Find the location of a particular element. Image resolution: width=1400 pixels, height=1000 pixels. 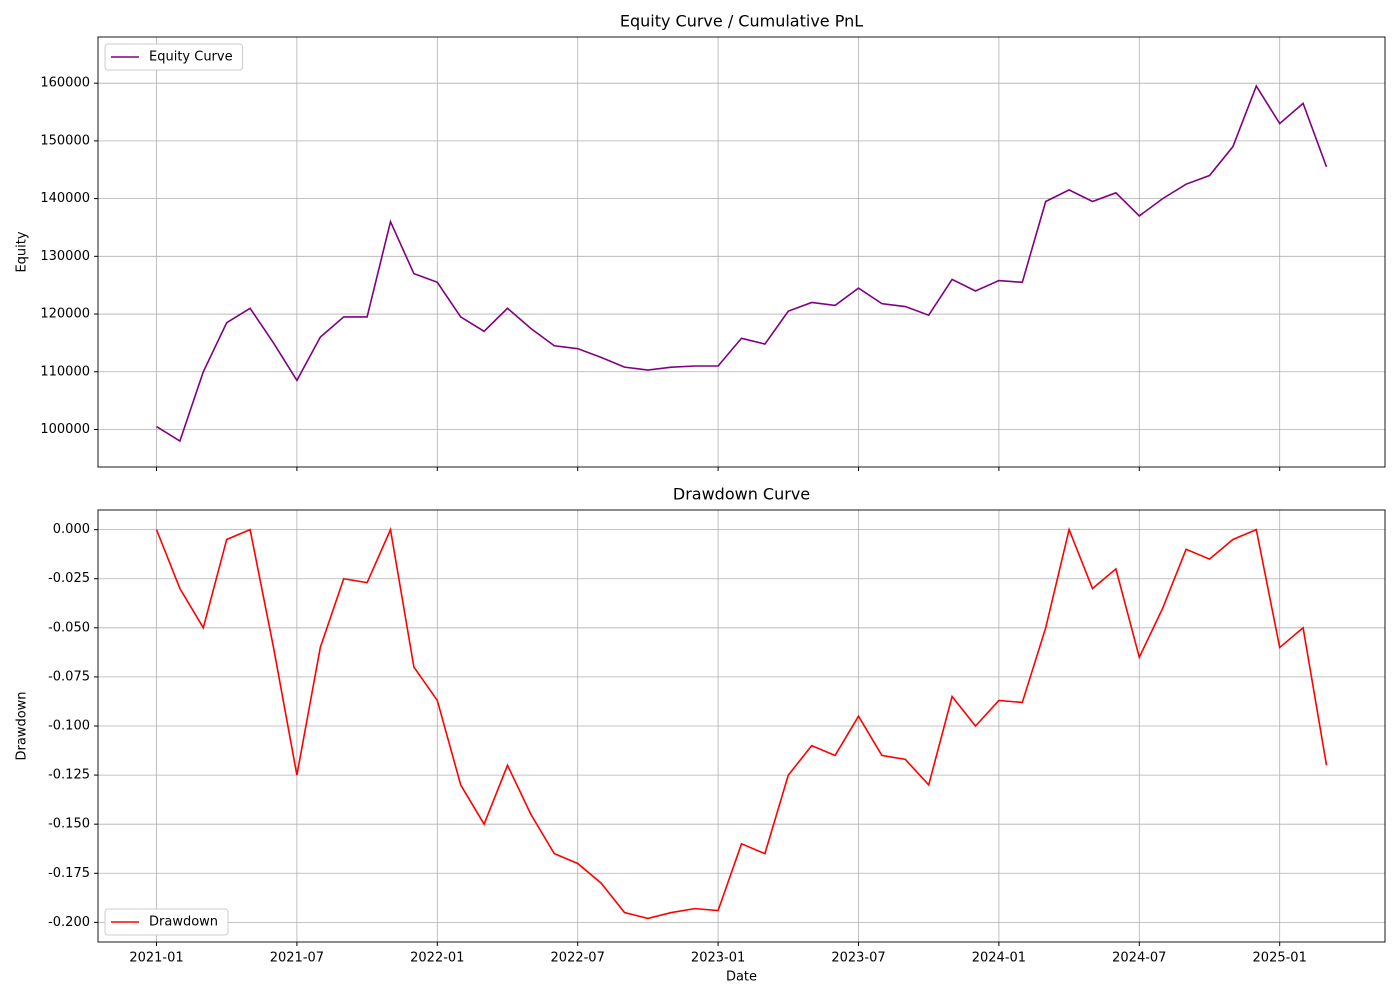

y-tick-label: 110000 is located at coordinates (65, 371).